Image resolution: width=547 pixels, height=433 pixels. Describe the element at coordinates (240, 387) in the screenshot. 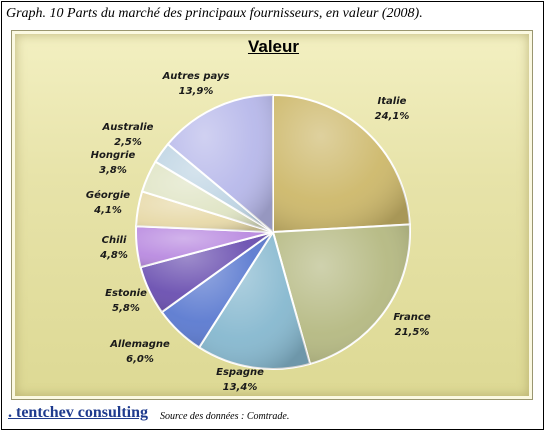

I see `slice-espagne-value: 13,4%` at that location.